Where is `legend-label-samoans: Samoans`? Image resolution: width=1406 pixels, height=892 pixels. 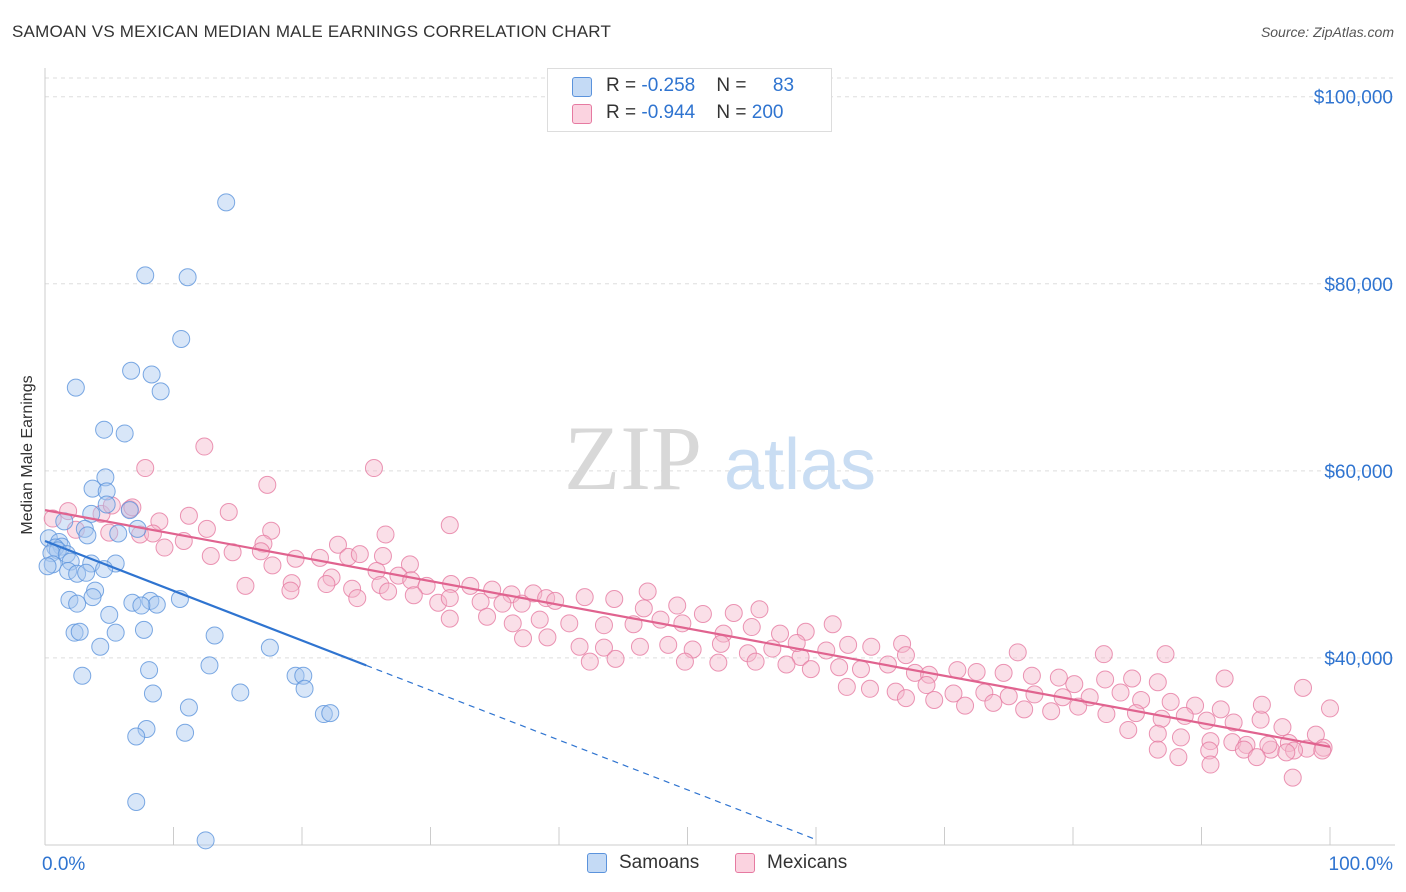 legend-label-samoans: Samoans is located at coordinates (659, 862).